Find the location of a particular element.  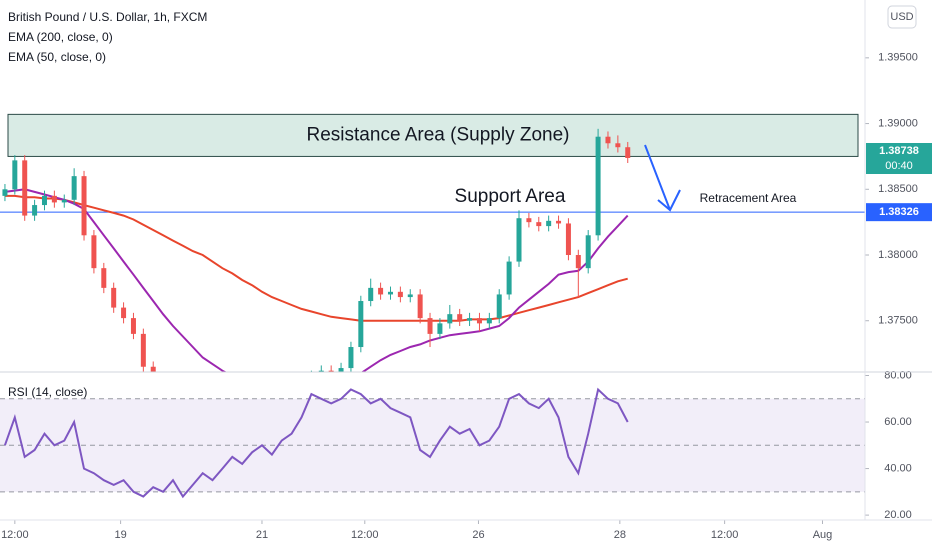

last-price-box is located at coordinates (899, 159).